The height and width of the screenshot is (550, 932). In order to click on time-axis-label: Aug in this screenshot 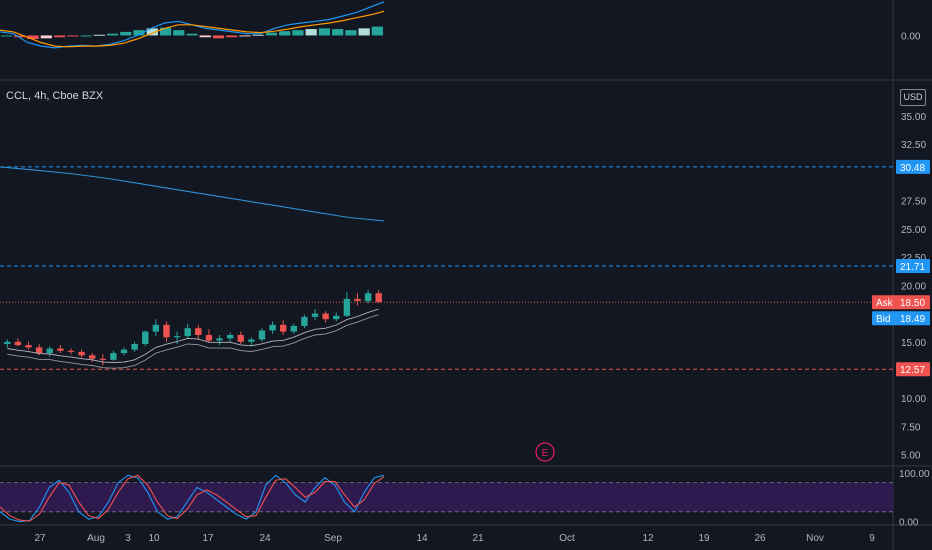, I will do `click(96, 538)`.